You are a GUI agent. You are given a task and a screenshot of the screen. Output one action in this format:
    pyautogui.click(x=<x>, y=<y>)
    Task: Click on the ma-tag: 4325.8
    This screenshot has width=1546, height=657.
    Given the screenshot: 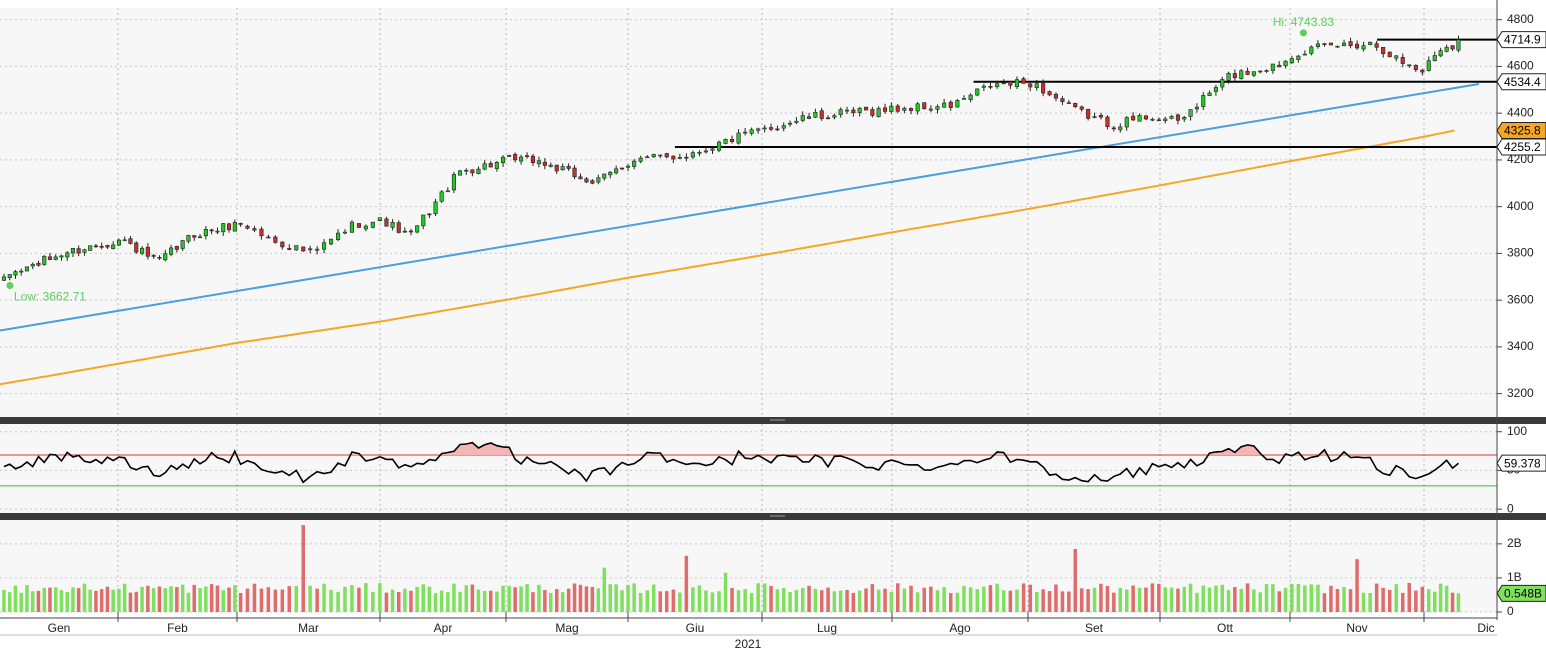 What is the action you would take?
    pyautogui.click(x=1521, y=131)
    